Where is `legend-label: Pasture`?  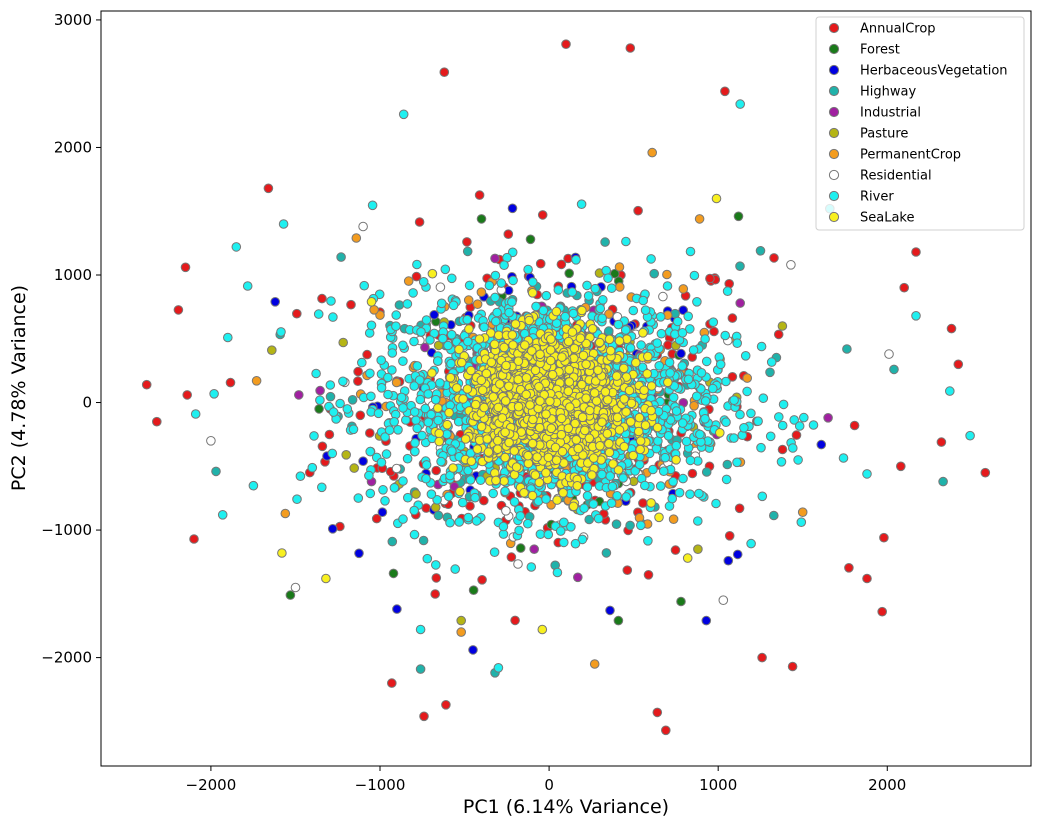
legend-label: Pasture is located at coordinates (884, 134).